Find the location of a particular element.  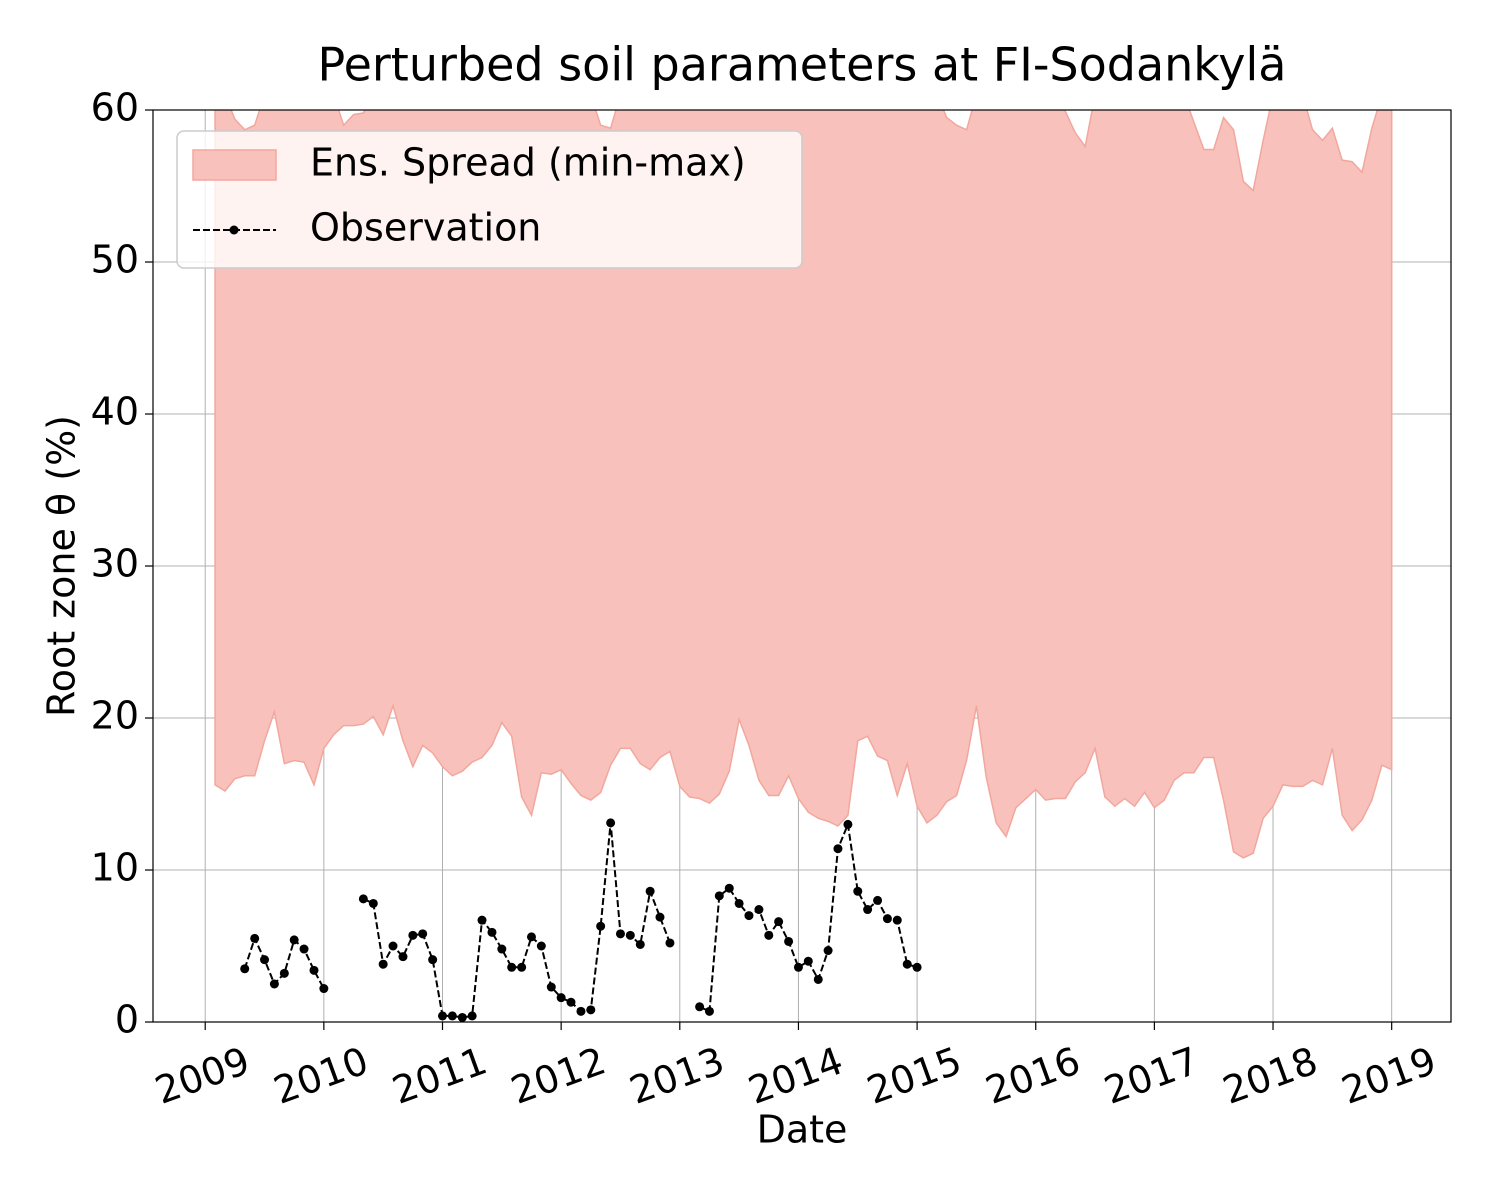

legend-label: Ens. Spread (min-max) is located at coordinates (528, 163).